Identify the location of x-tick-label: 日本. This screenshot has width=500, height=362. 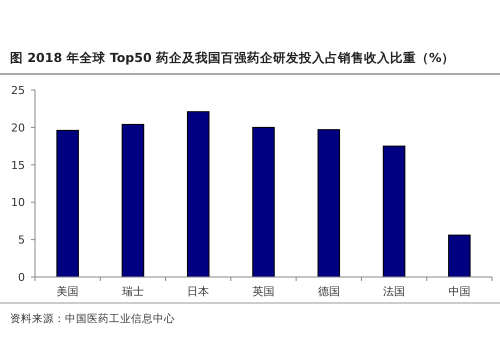
(198, 291).